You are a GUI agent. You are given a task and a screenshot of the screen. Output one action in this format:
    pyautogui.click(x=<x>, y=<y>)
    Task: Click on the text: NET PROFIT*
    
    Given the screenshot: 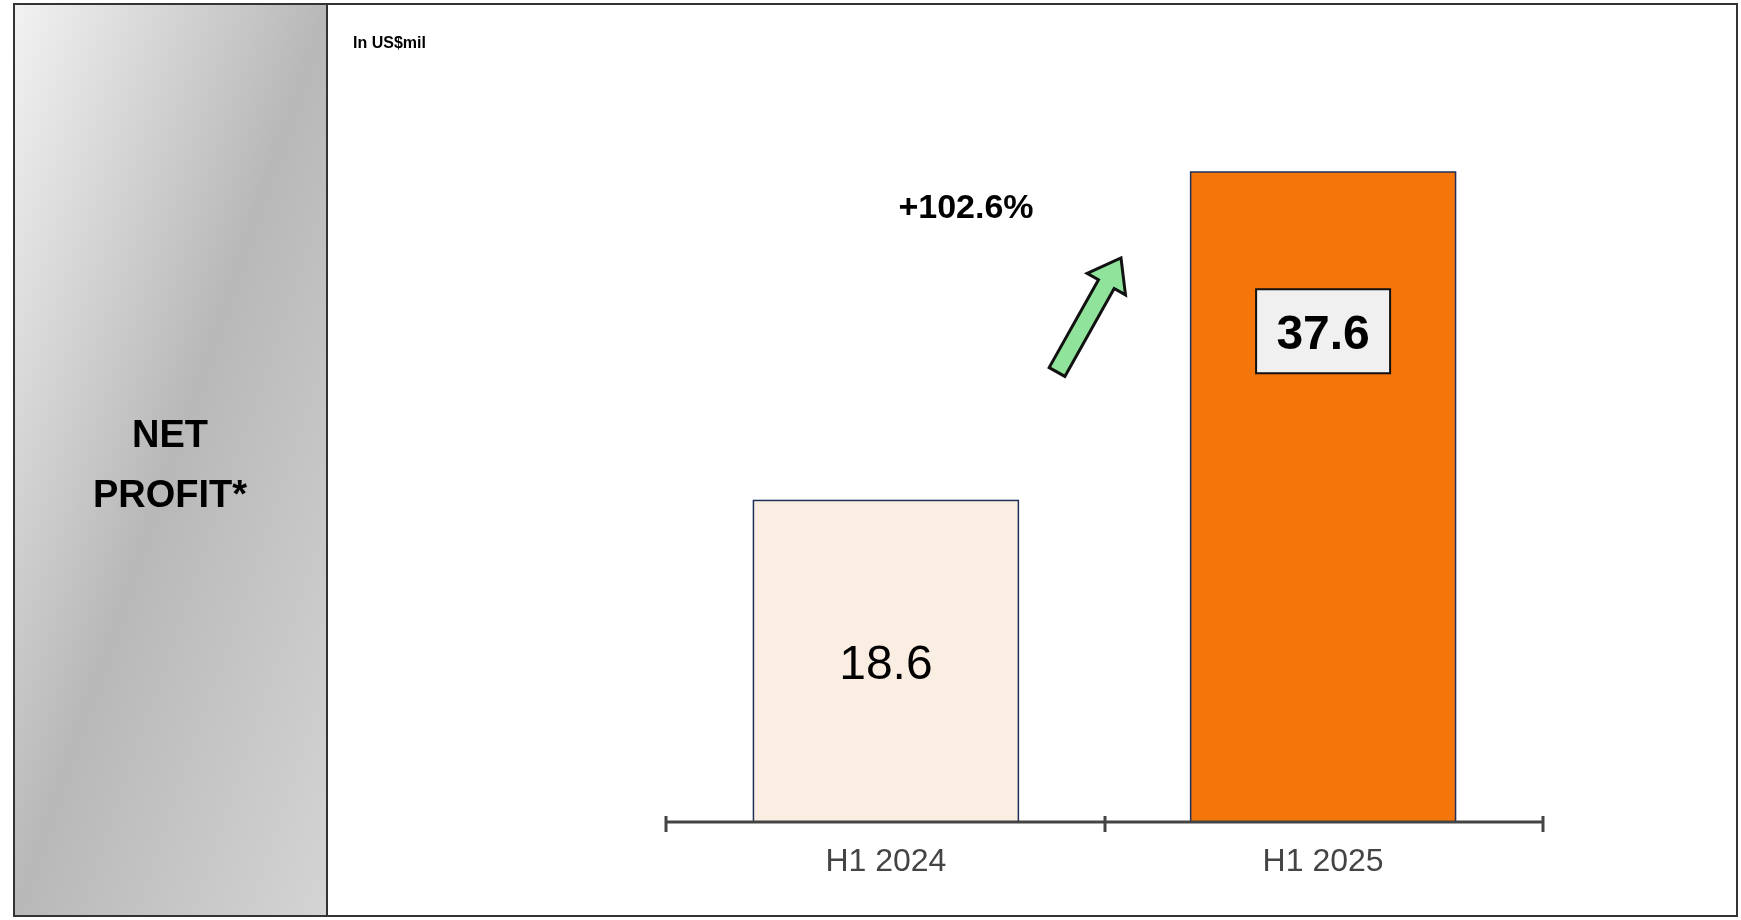 What is the action you would take?
    pyautogui.click(x=170, y=464)
    